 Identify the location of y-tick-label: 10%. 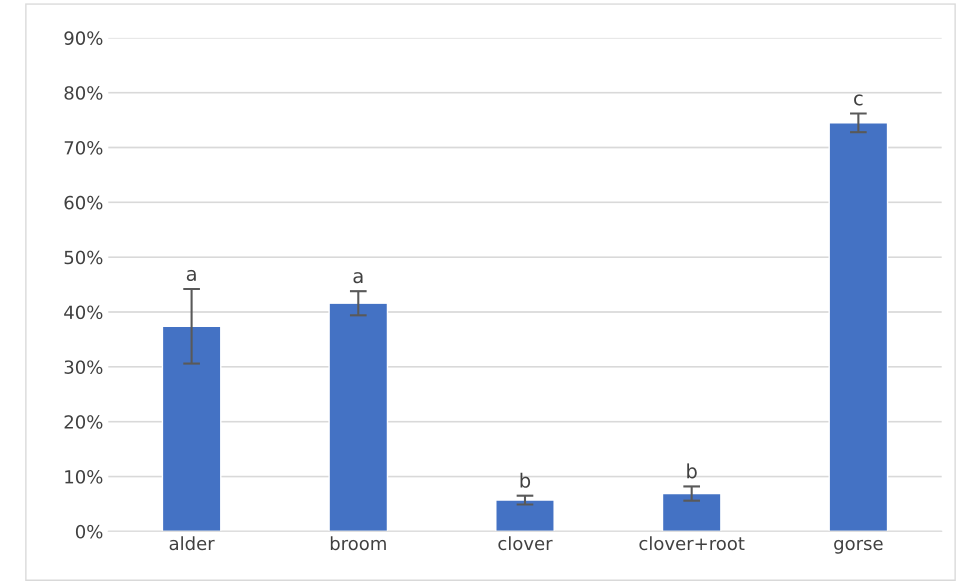
(83, 477).